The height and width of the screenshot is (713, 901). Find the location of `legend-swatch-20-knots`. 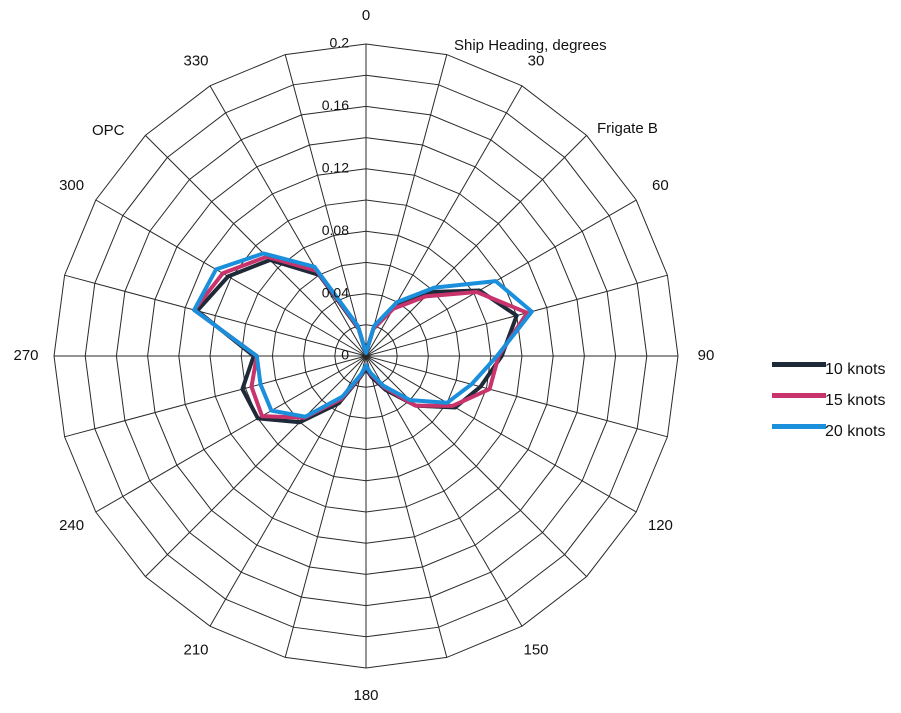

legend-swatch-20-knots is located at coordinates (799, 426).